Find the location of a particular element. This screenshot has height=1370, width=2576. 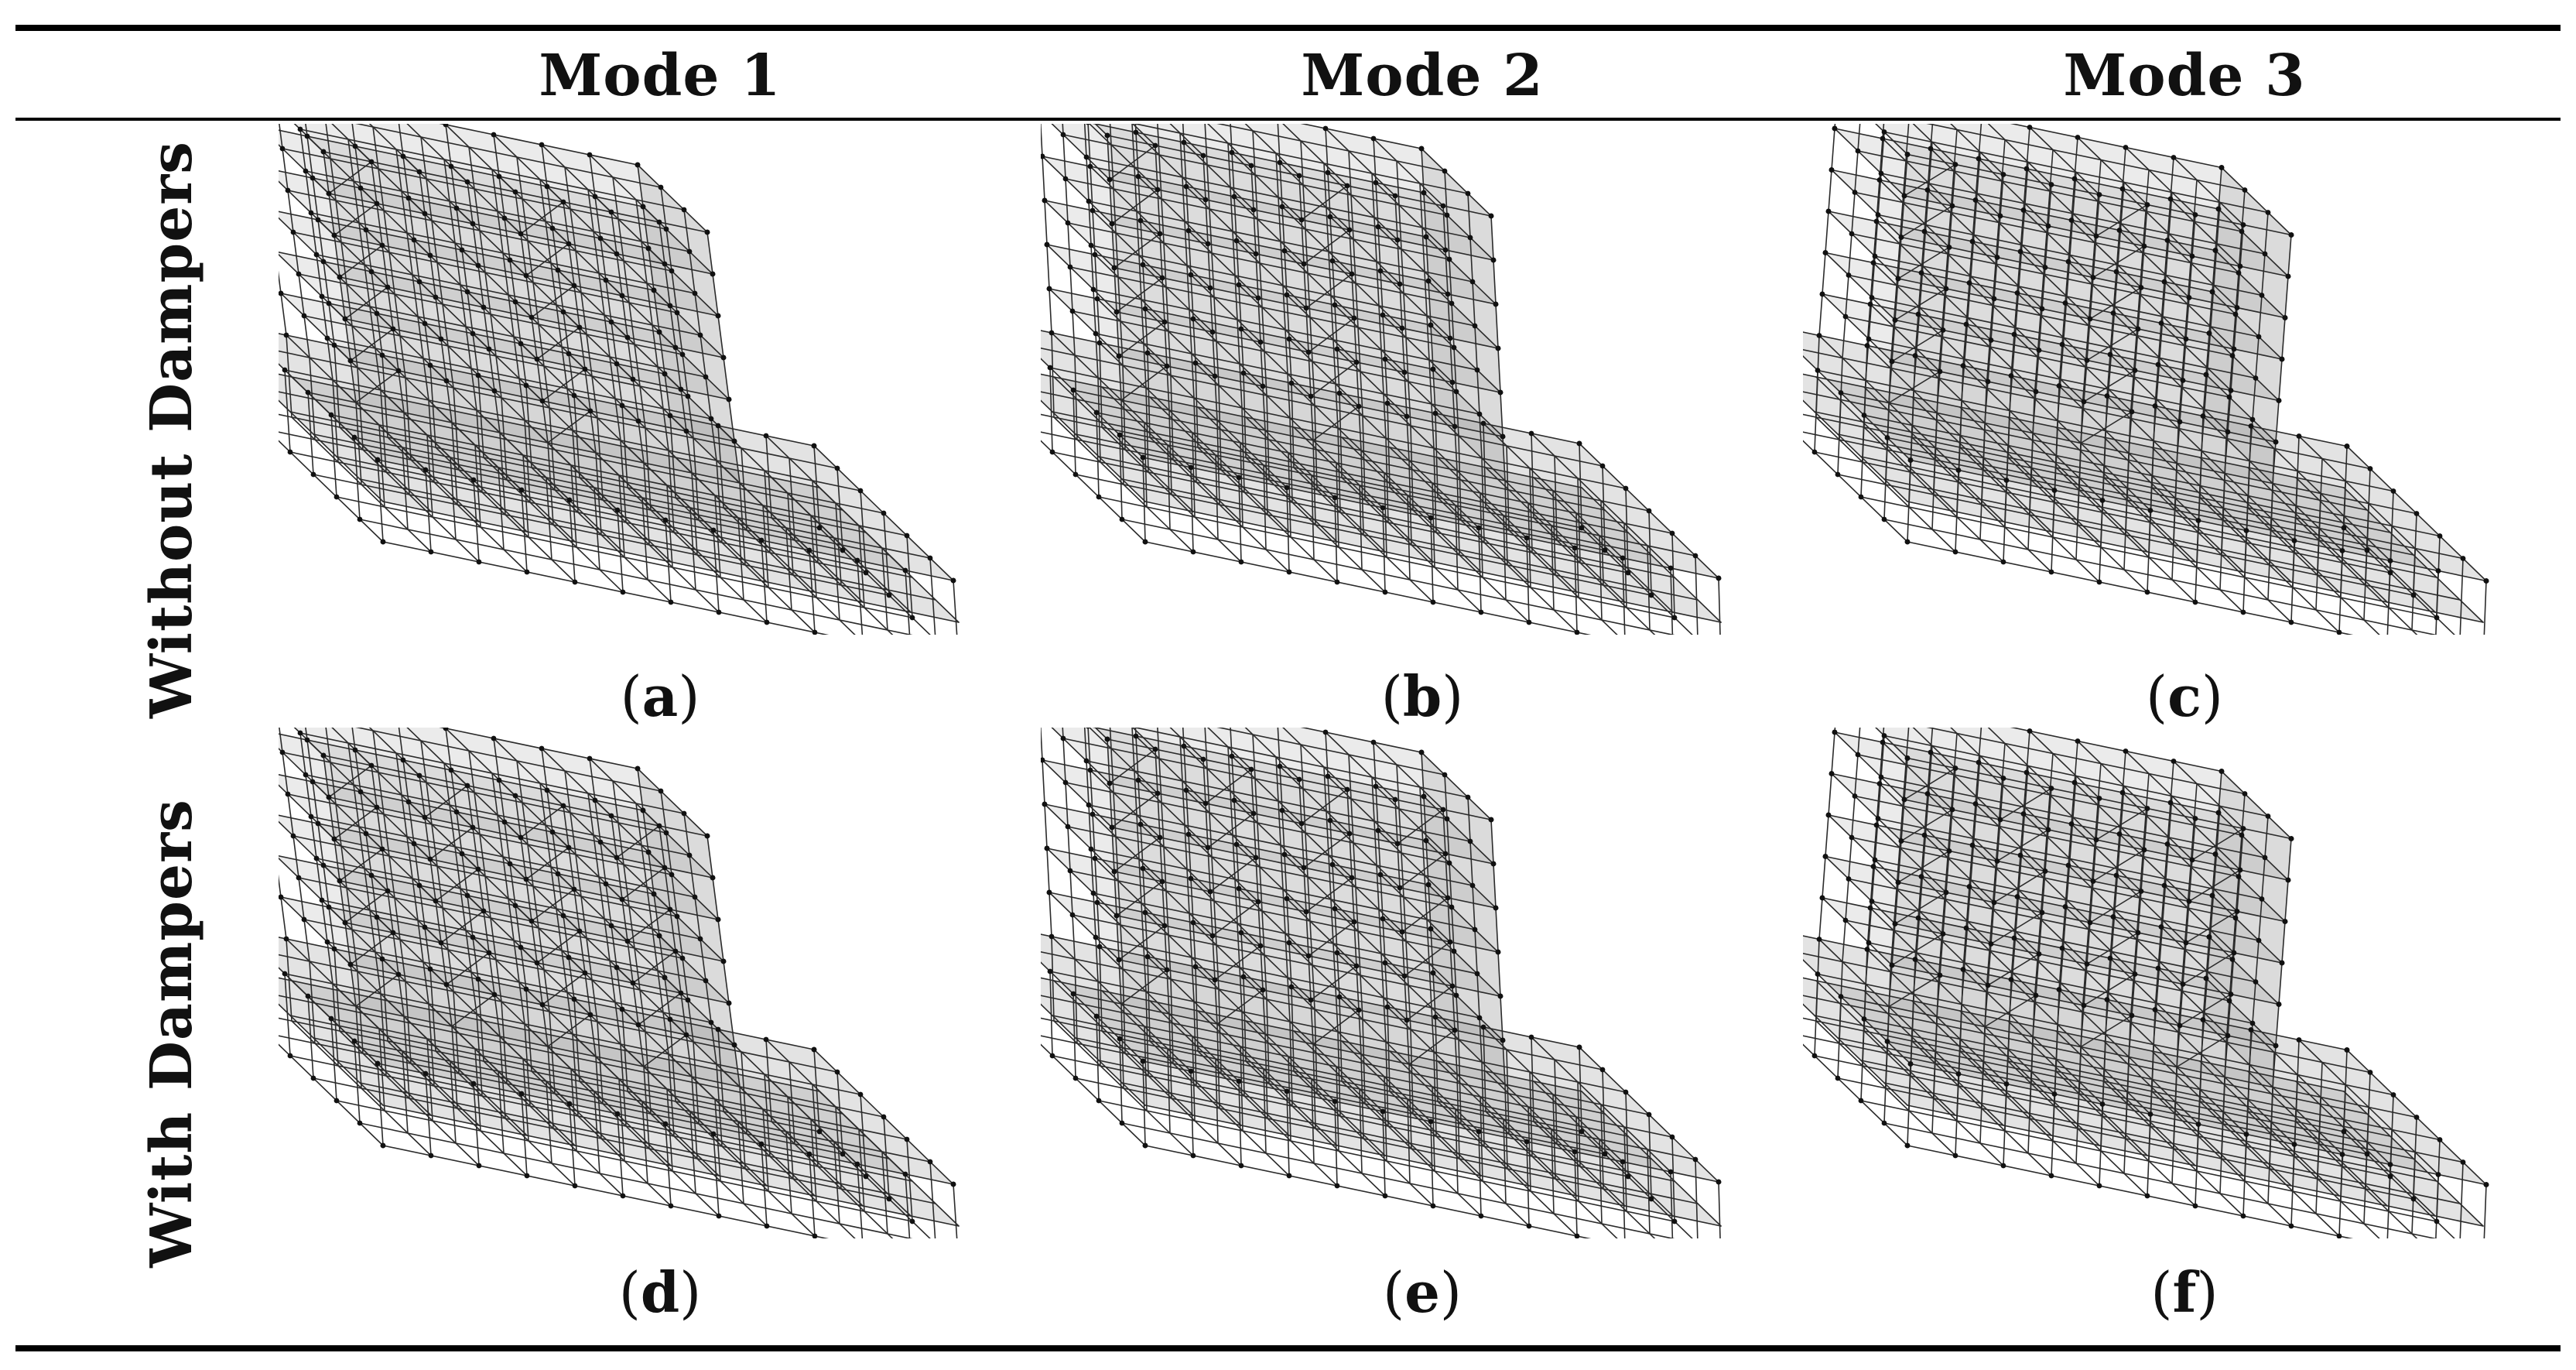

caption-a: (a) is located at coordinates (660, 696).